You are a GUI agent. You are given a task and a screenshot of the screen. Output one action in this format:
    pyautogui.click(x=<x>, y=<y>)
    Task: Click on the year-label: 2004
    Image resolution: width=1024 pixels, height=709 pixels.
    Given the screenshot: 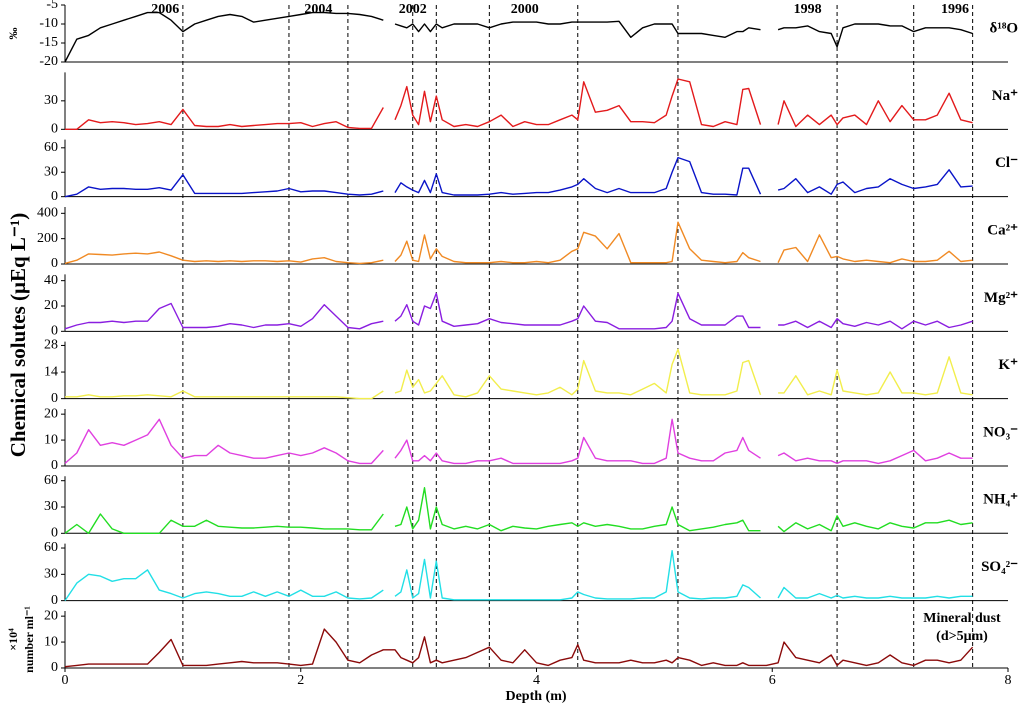 What is the action you would take?
    pyautogui.click(x=318, y=9)
    